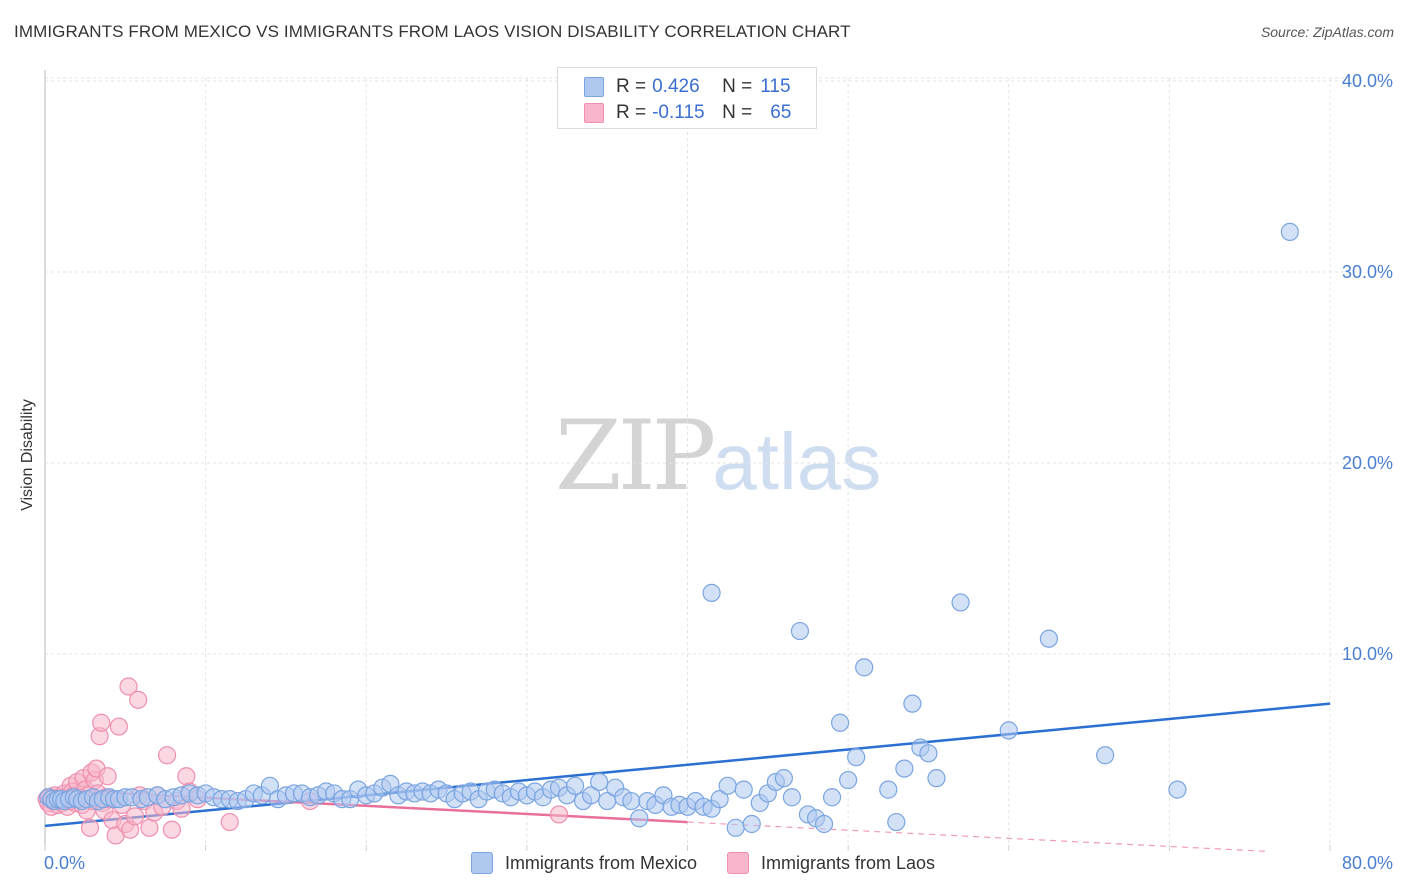 This screenshot has height=892, width=1406. I want to click on x-tick-label: 80.0%, so click(1367, 863).